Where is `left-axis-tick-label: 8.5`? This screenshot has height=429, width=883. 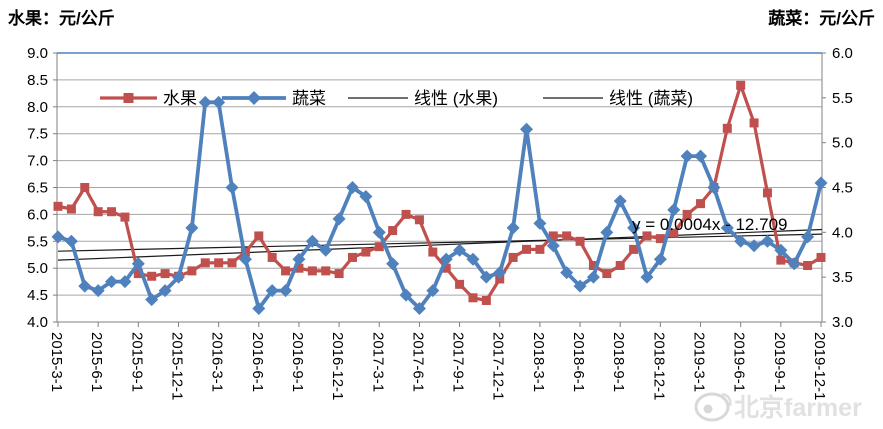 left-axis-tick-label: 8.5 is located at coordinates (37, 80).